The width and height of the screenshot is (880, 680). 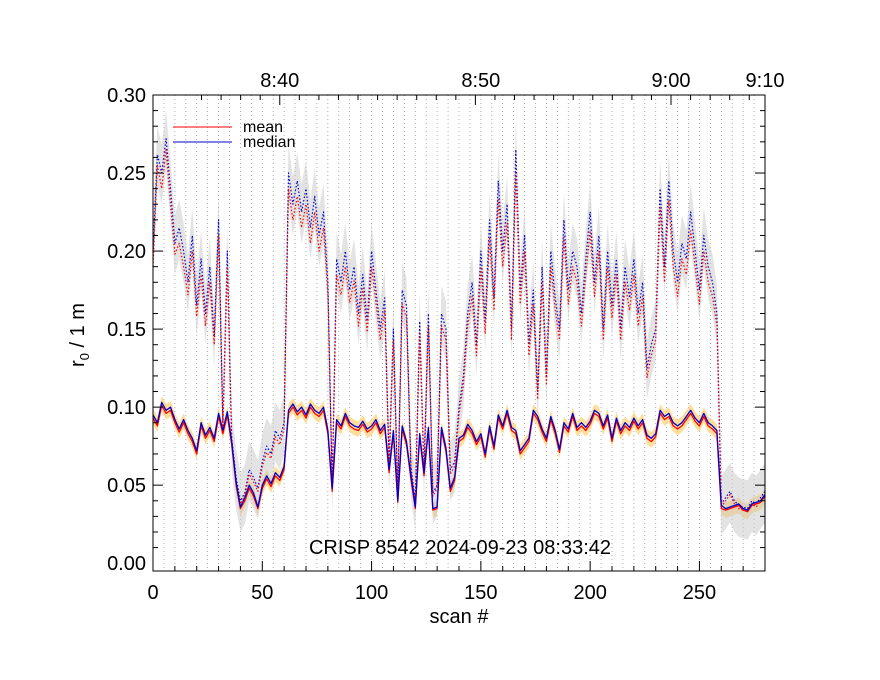 I want to click on legend: mean median, so click(x=234, y=135).